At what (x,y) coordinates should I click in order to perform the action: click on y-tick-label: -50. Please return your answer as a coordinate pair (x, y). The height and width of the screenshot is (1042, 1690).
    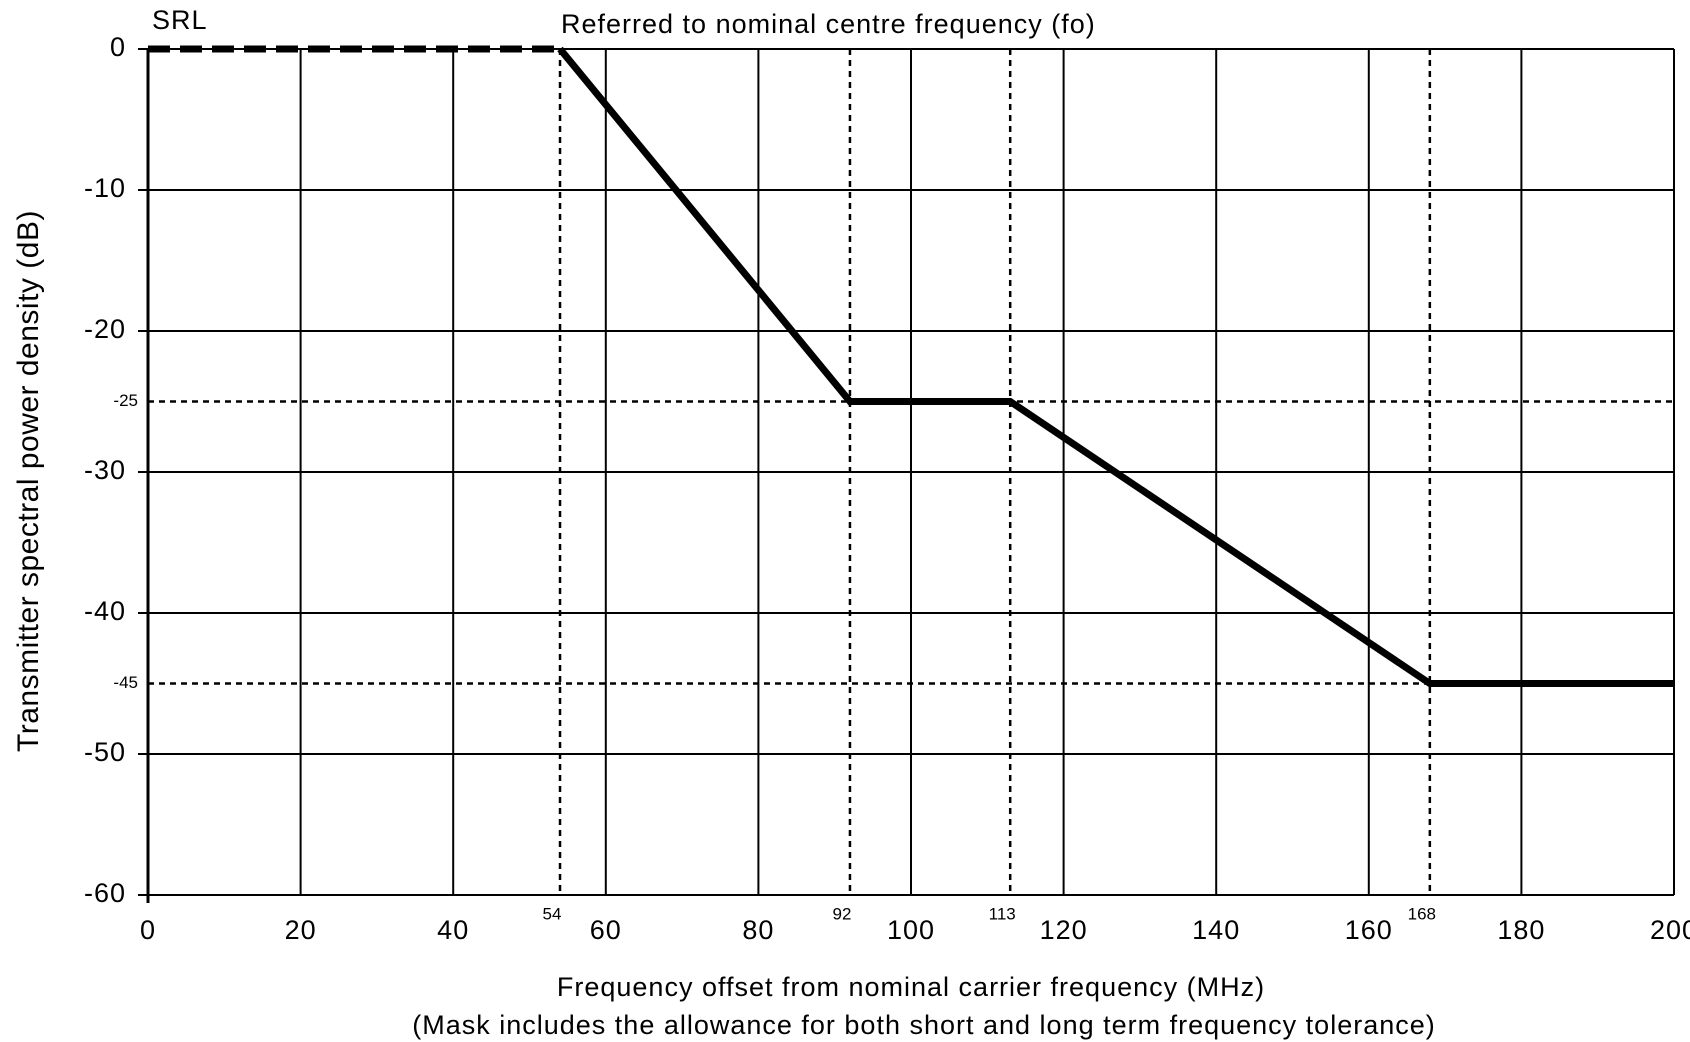
    Looking at the image, I should click on (105, 752).